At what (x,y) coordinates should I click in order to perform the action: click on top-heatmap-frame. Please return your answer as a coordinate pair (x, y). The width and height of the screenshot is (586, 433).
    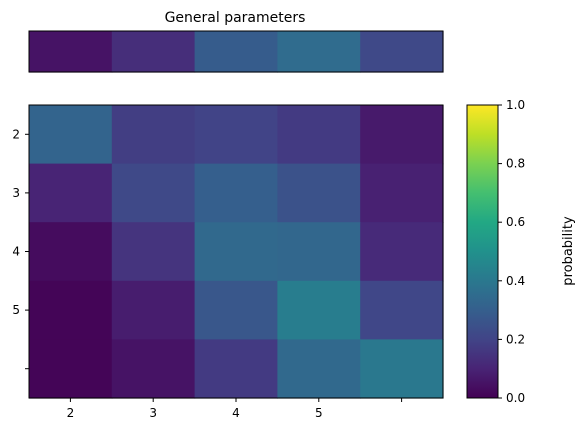
    Looking at the image, I should click on (236, 51).